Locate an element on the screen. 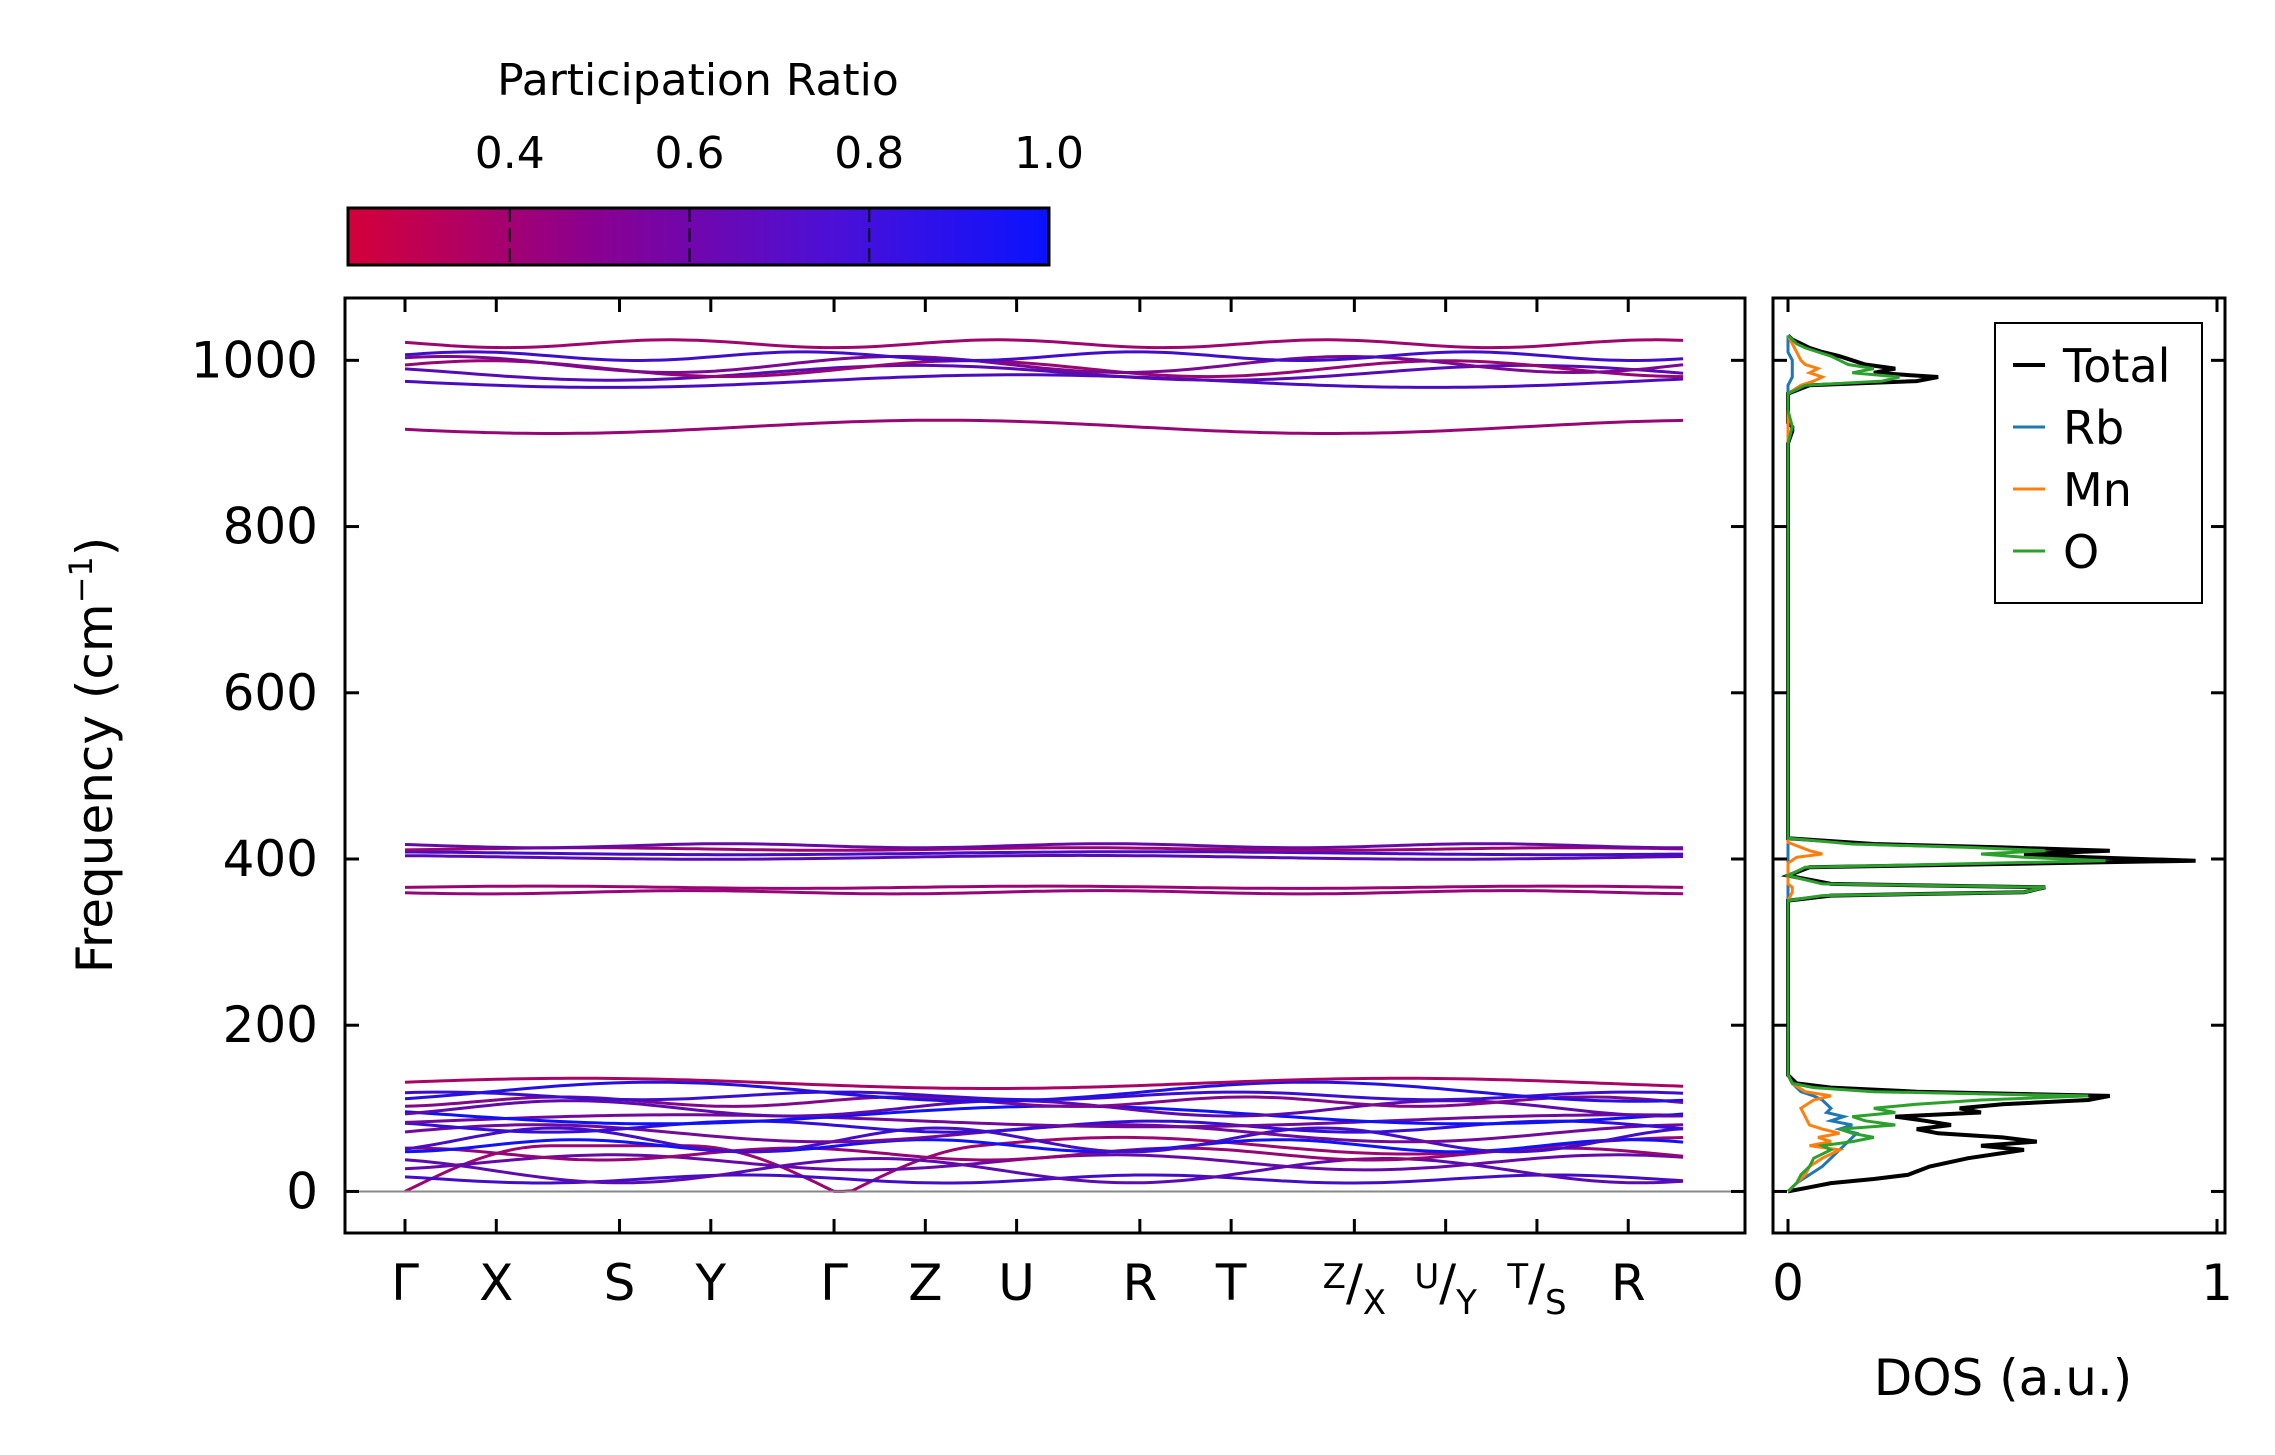  band-y-axis-label: Frequency (cm−1) is located at coordinates (93, 755).